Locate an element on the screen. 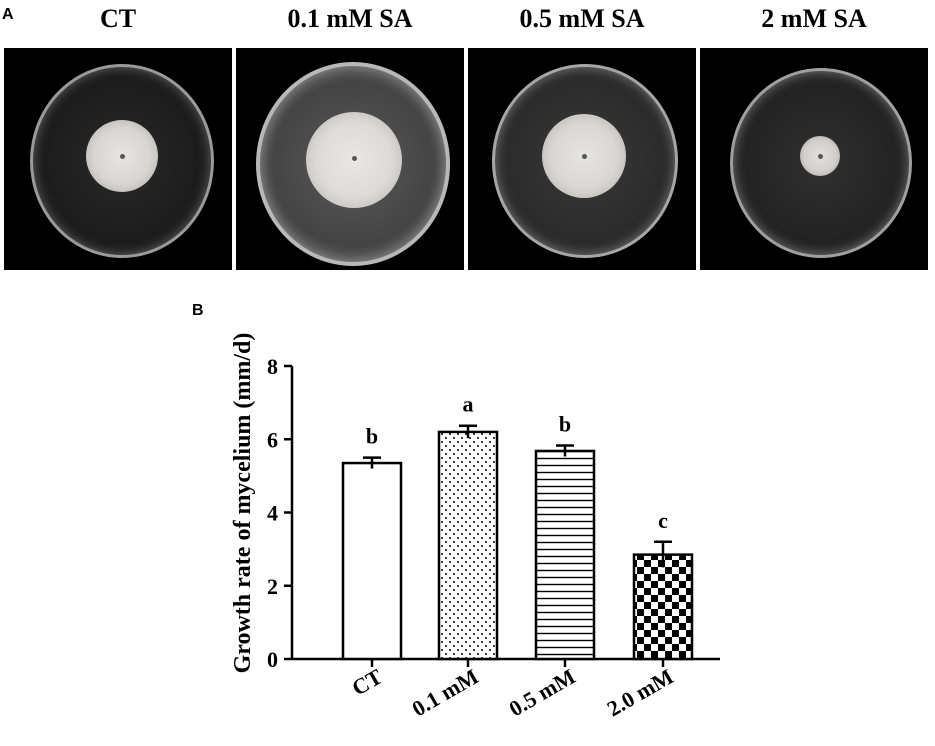 Image resolution: width=935 pixels, height=746 pixels. y-tick-label: 6 is located at coordinates (272, 439).